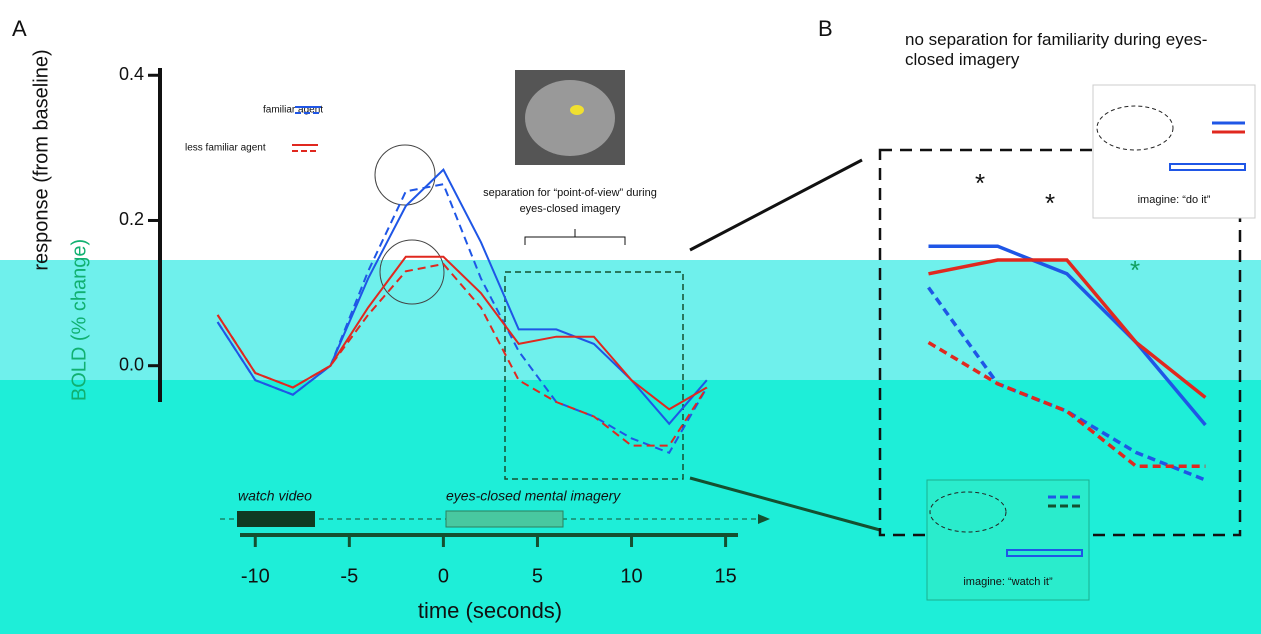 This screenshot has height=634, width=1261. What do you see at coordinates (293, 110) in the screenshot?
I see `legend-label: familiar agent` at bounding box center [293, 110].